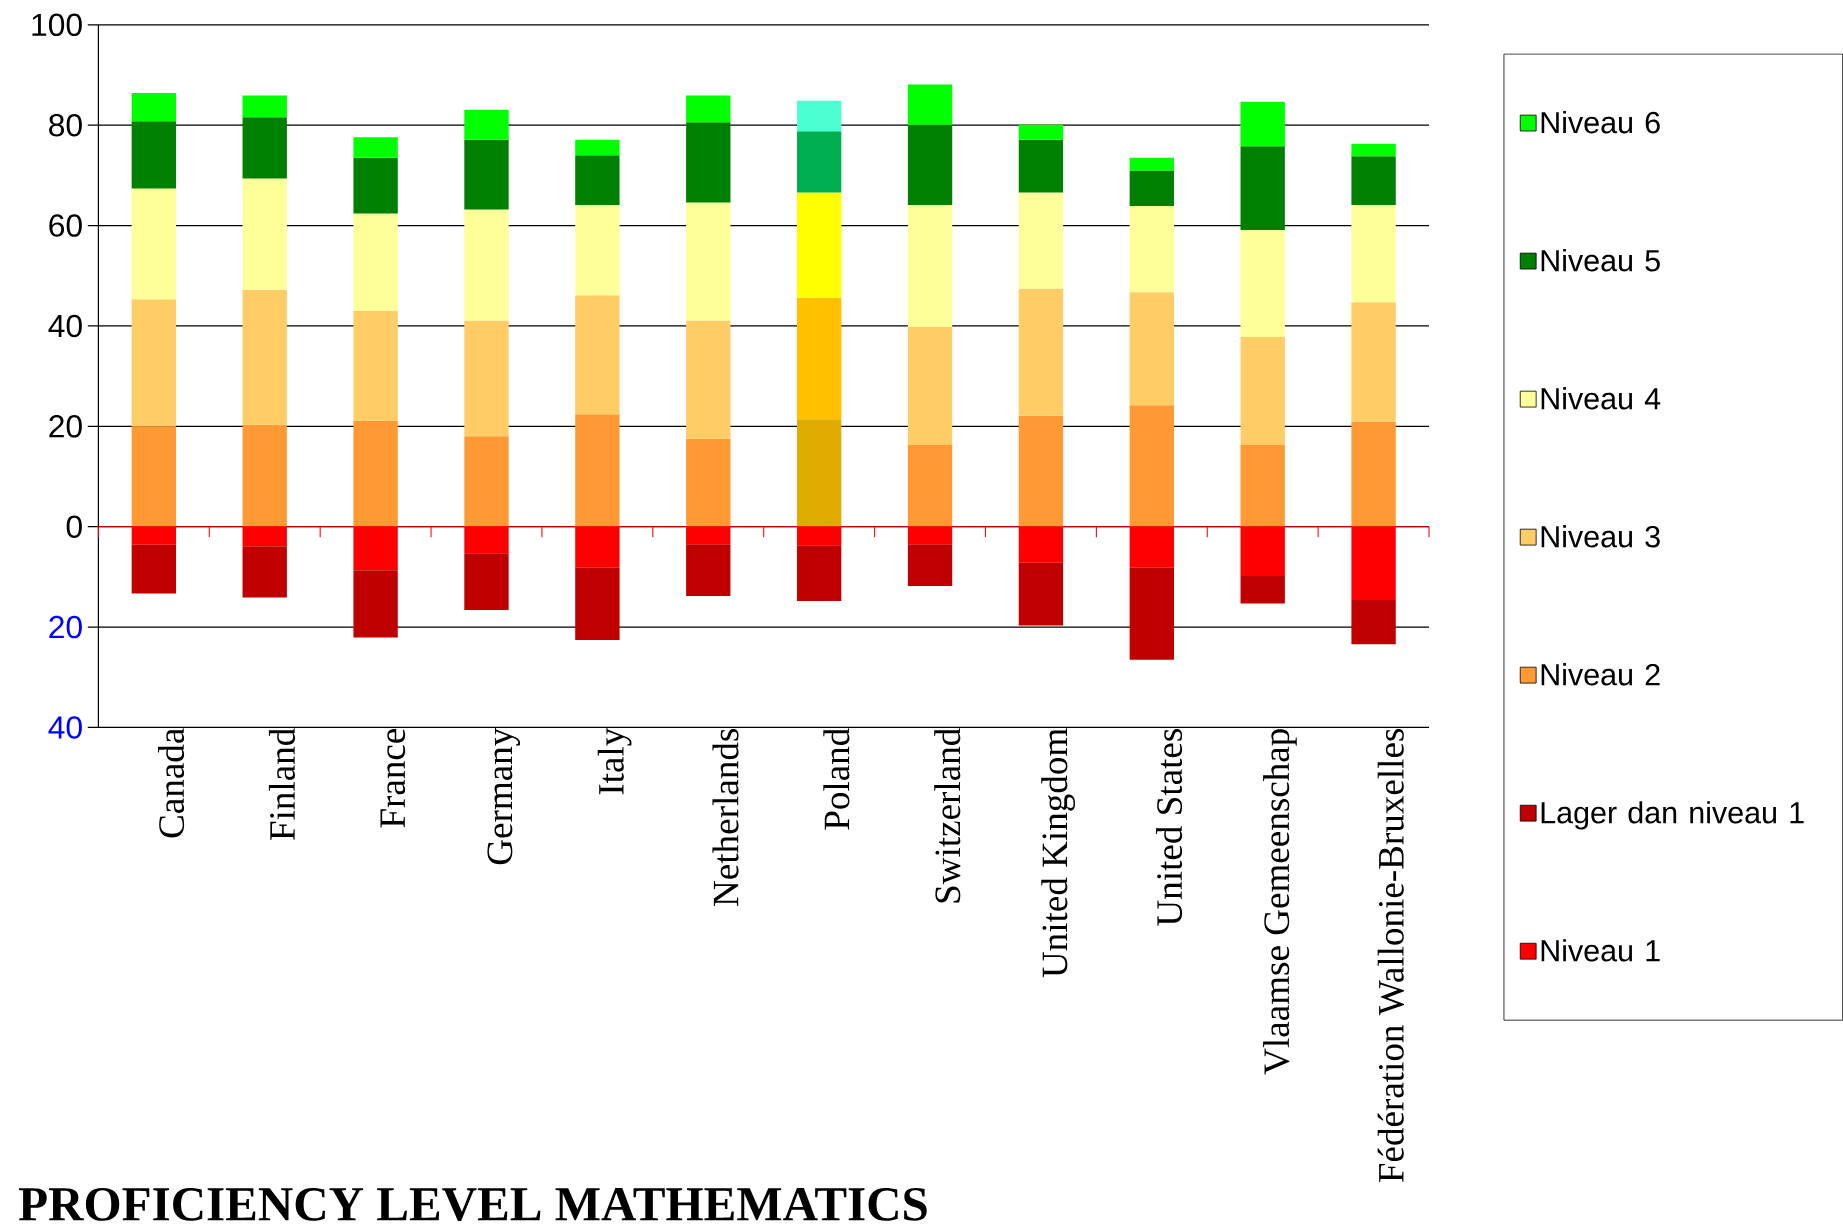  What do you see at coordinates (1280, 902) in the screenshot?
I see `x-tick-label: Vlaamse Gemeenschap` at bounding box center [1280, 902].